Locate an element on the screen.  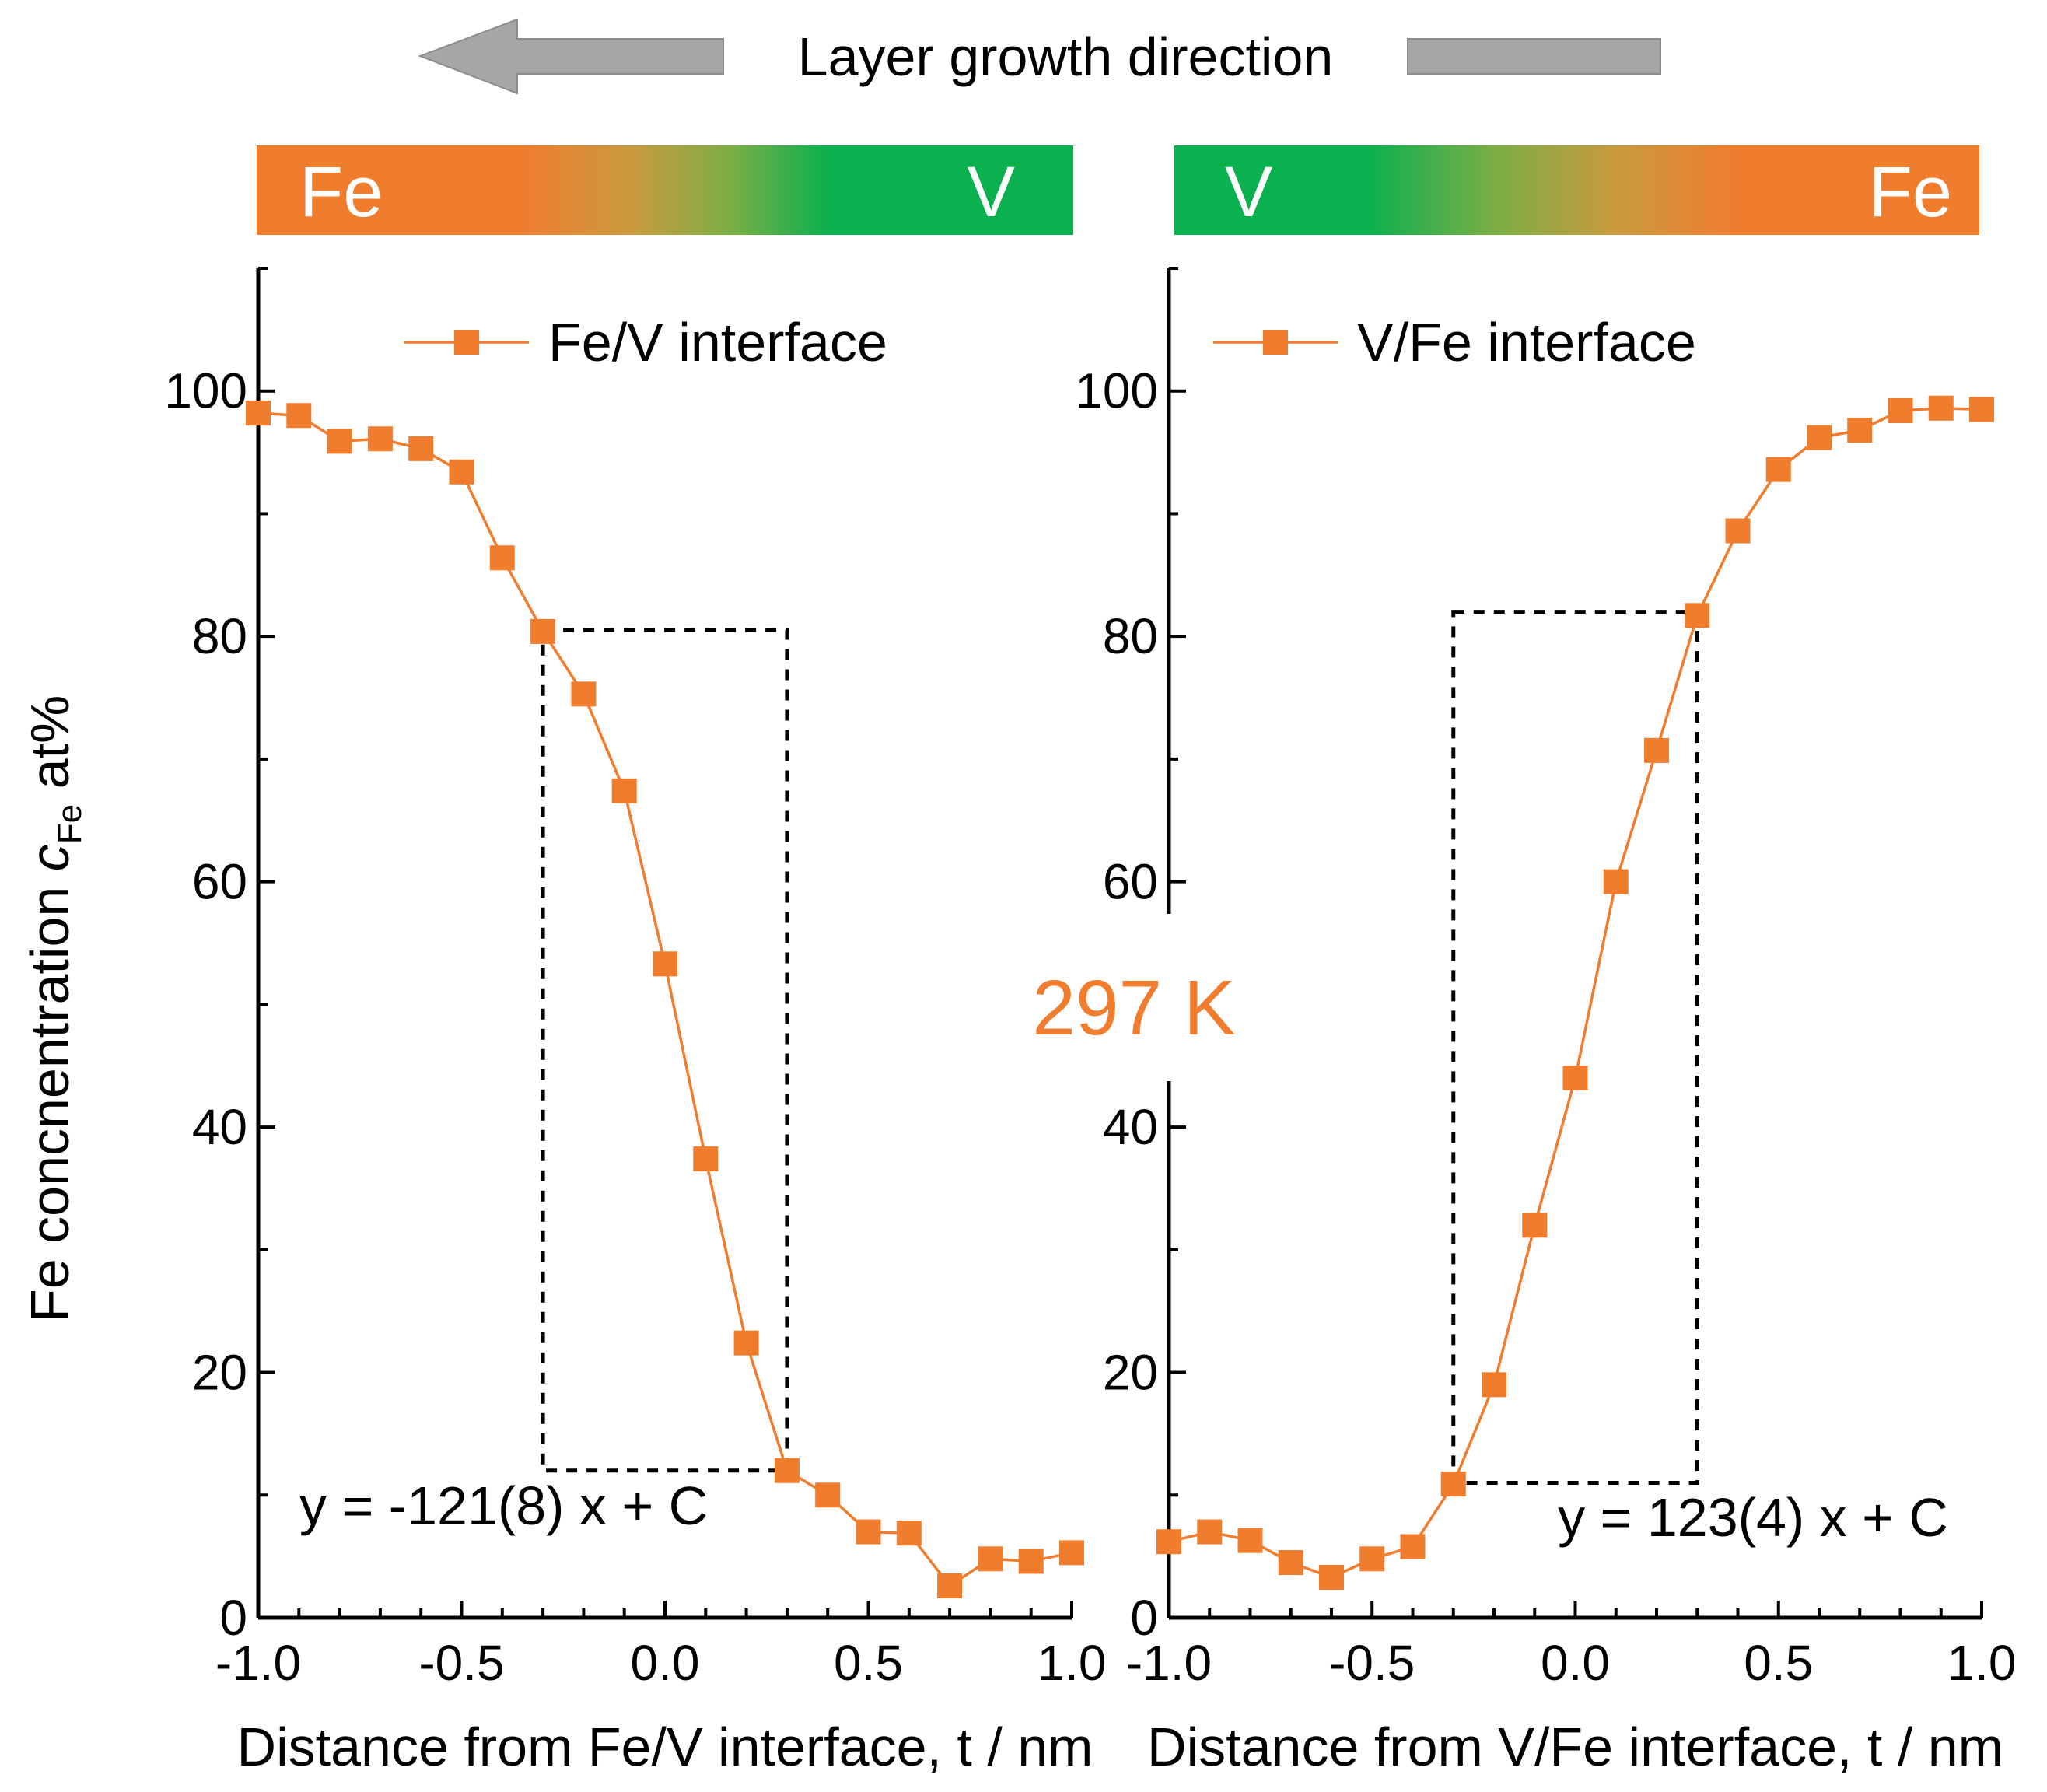
composition-bar-fe-v: Fe V is located at coordinates (665, 190).